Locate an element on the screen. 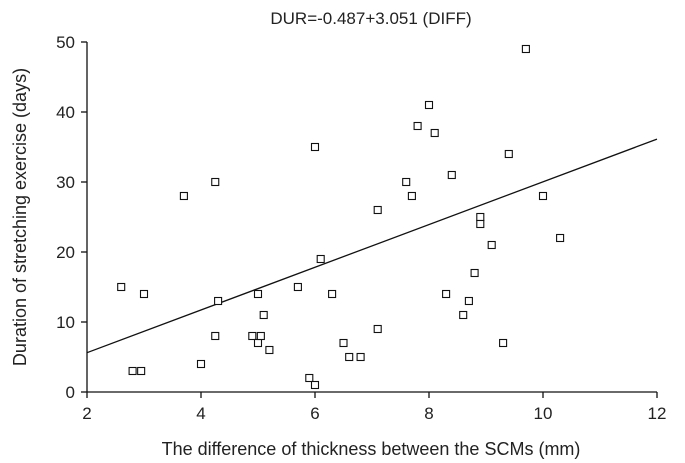  x-tick-label: 8 is located at coordinates (428, 413).